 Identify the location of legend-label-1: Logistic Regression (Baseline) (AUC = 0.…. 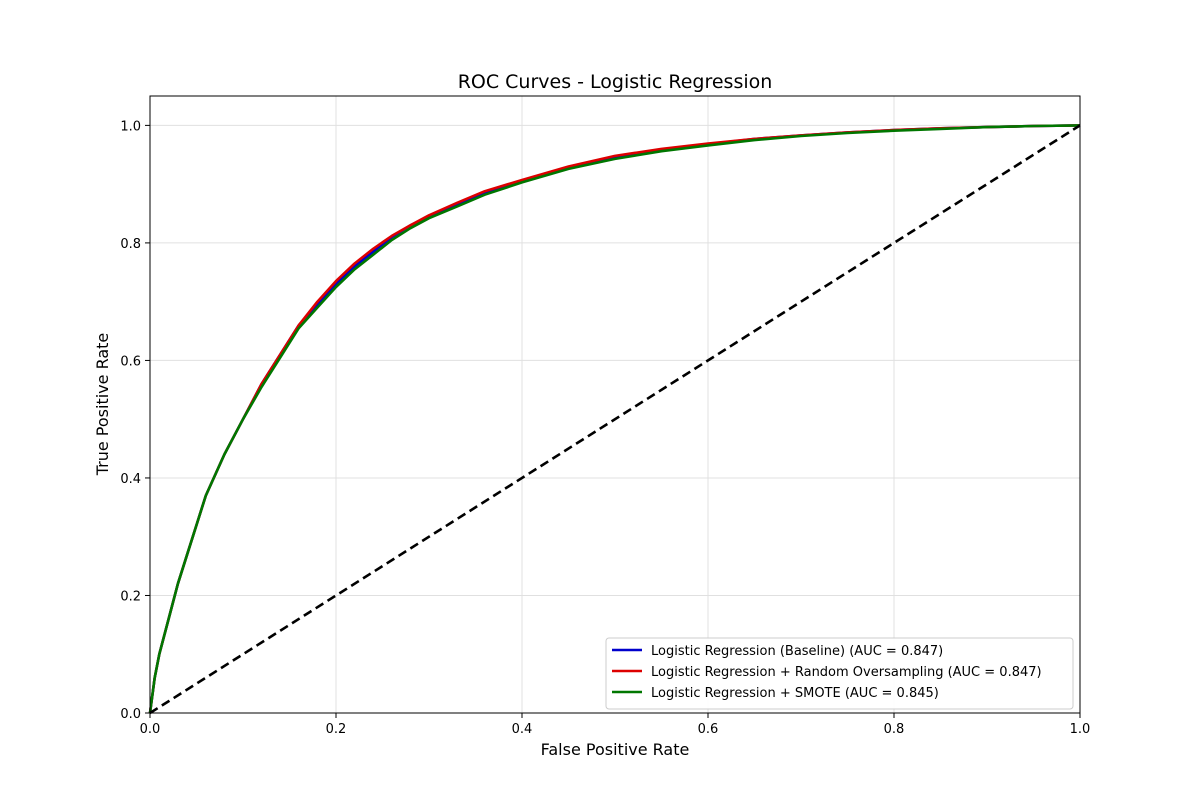
(797, 651).